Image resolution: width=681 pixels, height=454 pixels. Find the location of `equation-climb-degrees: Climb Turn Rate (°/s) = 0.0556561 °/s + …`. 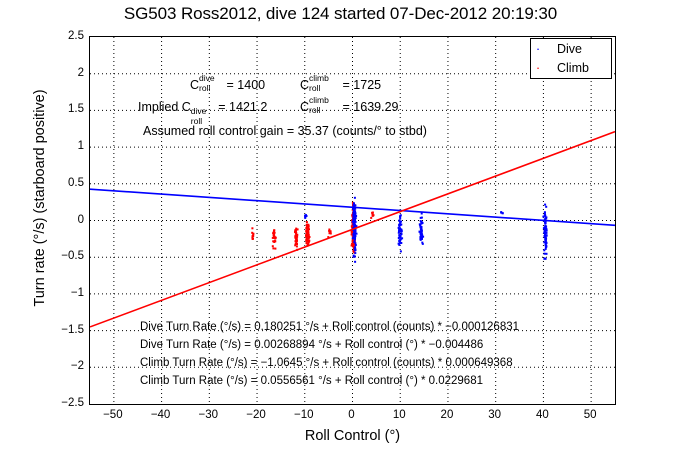

equation-climb-degrees: Climb Turn Rate (°/s) = 0.0556561 °/s + … is located at coordinates (311, 381).